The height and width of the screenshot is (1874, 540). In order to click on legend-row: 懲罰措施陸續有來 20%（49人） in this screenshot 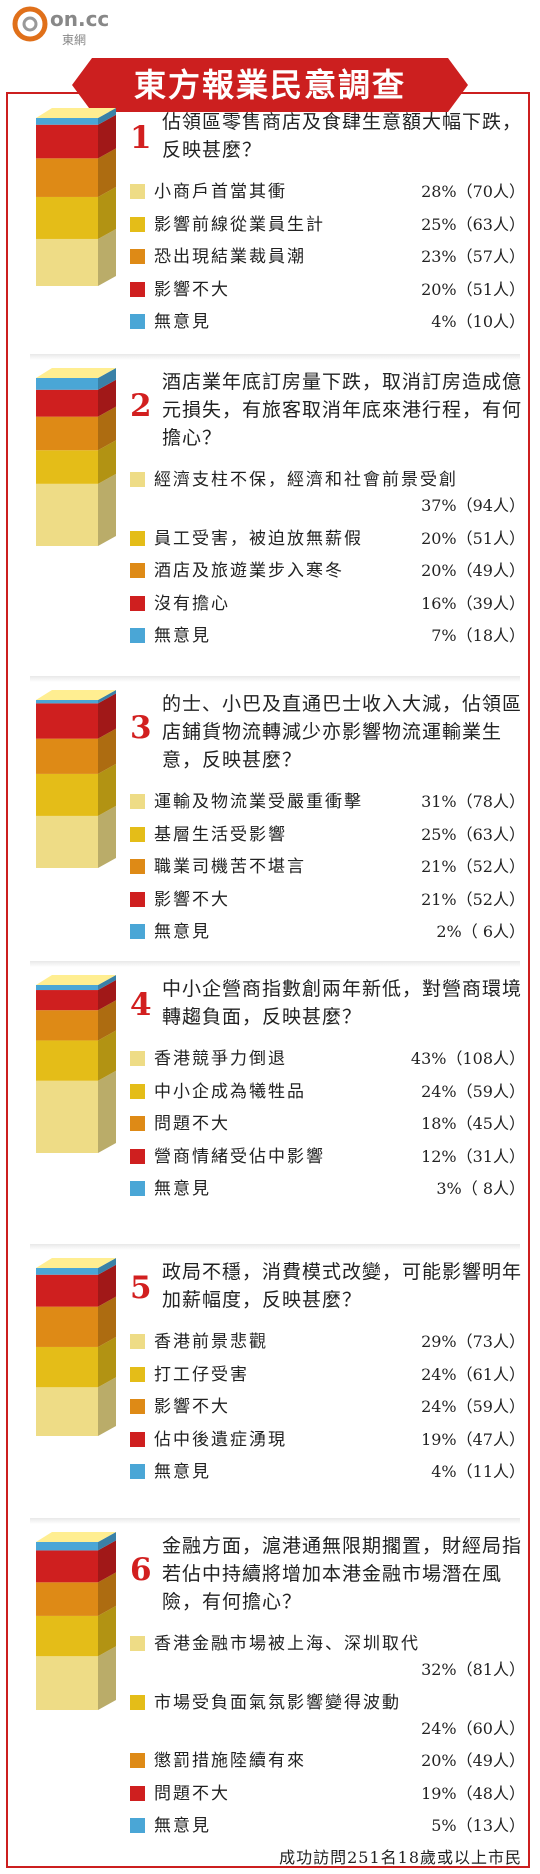, I will do `click(327, 1761)`.